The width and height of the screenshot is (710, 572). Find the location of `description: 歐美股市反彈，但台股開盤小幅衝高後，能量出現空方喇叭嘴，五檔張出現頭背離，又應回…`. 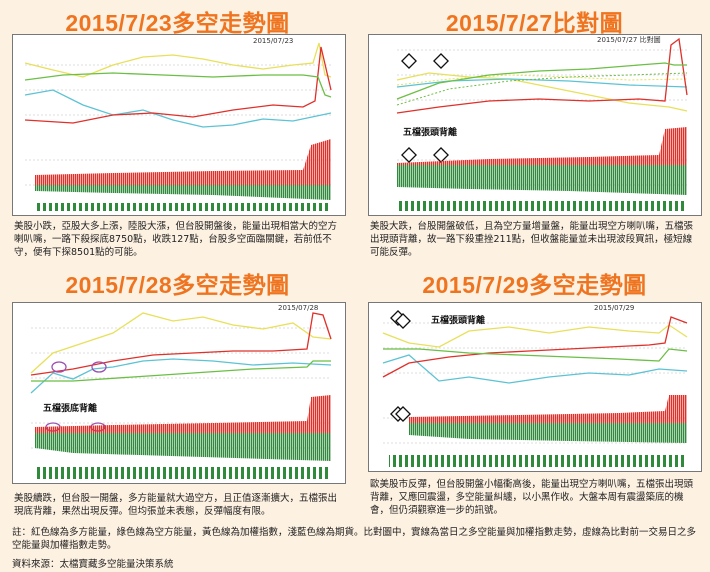

description: 歐美股市反彈，但台股開盤小幅衝高後，能量出現空方喇叭嘴，五檔張出現頭背離，又應回… is located at coordinates (532, 497).